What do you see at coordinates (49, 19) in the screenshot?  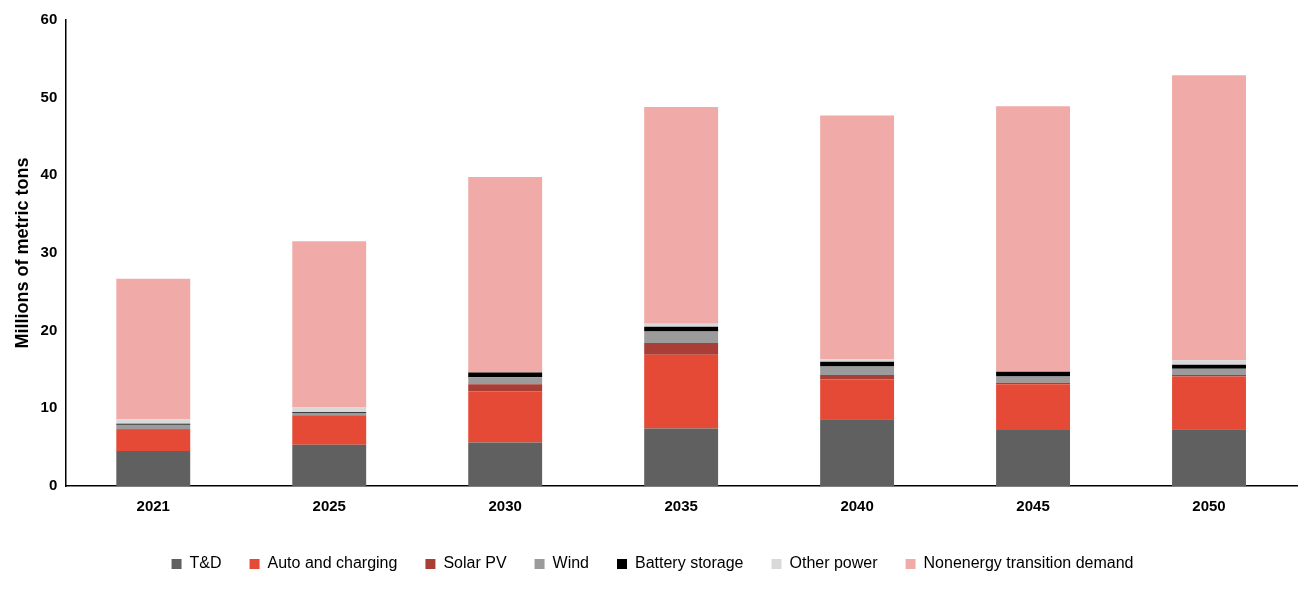 I see `y-tick-label: 60` at bounding box center [49, 19].